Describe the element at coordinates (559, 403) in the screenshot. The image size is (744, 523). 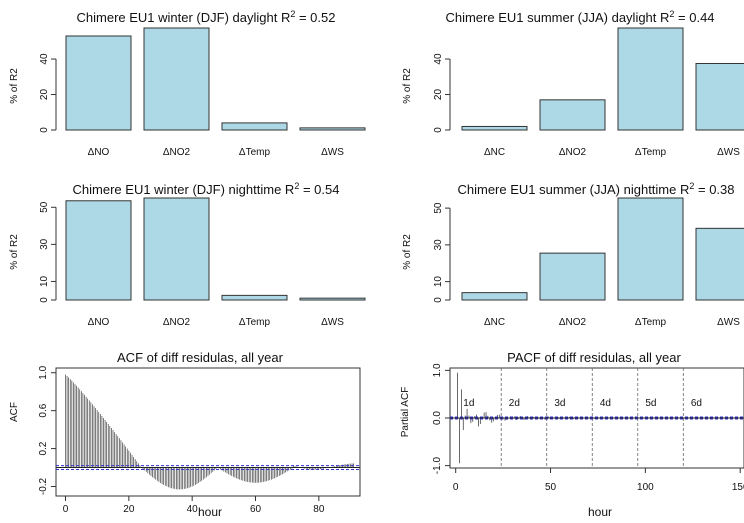
I see `day-label: 3d` at that location.